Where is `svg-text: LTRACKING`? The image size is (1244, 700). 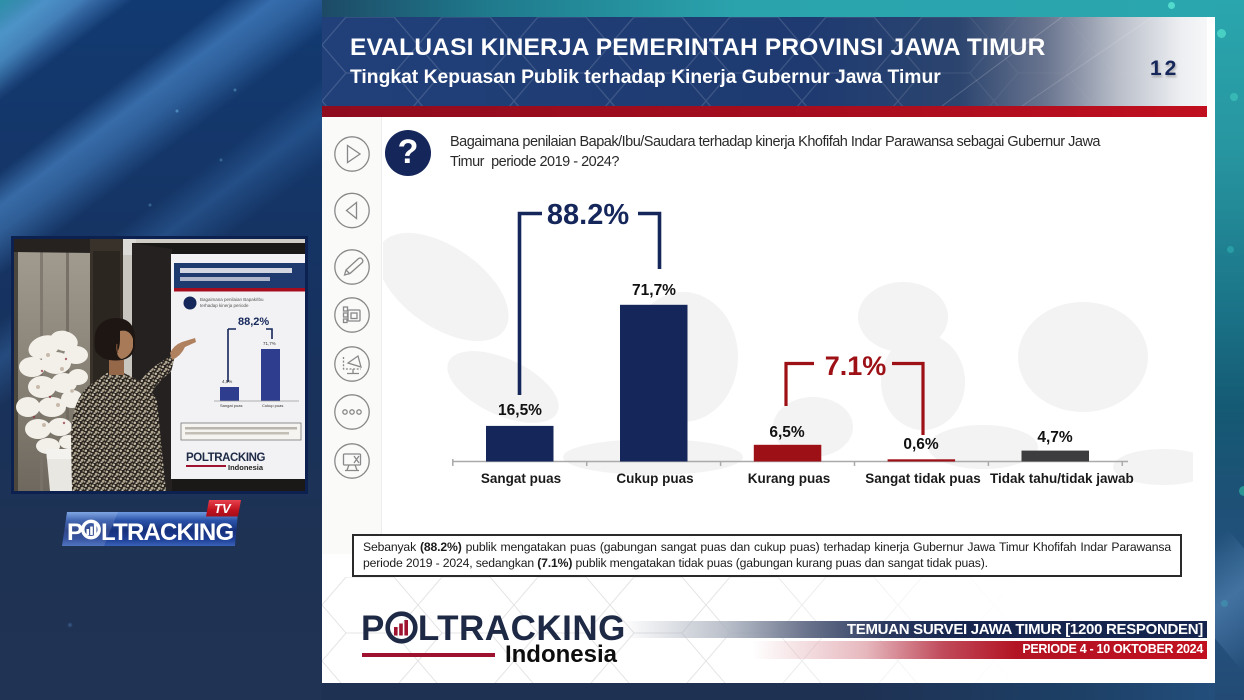 svg-text: LTRACKING is located at coordinates (167, 532).